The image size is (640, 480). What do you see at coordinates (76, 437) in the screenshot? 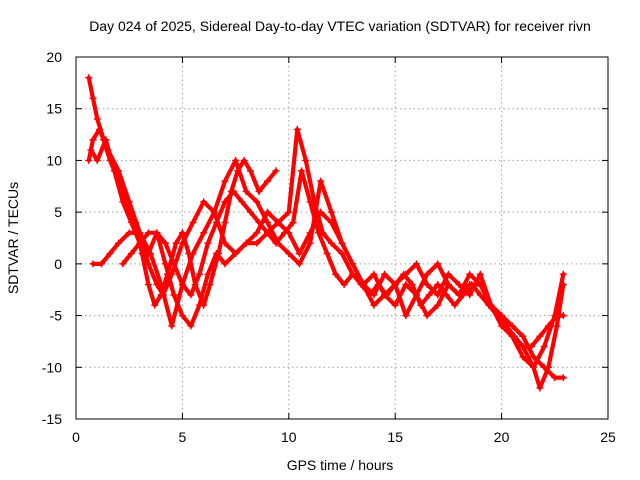
I see `x-tick-label: 0` at bounding box center [76, 437].